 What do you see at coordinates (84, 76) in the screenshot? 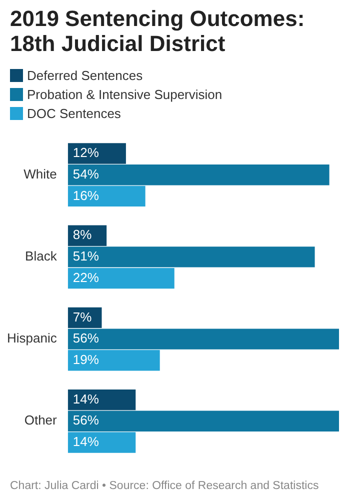
I see `legend-label: Deferred Sentences` at bounding box center [84, 76].